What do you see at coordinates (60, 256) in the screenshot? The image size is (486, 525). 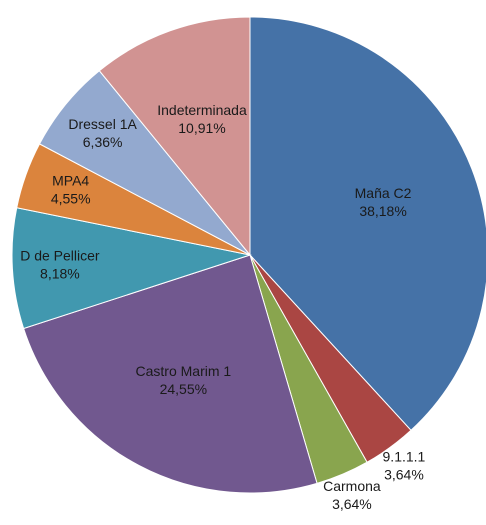 I see `slice-label: D de Pellicer` at bounding box center [60, 256].